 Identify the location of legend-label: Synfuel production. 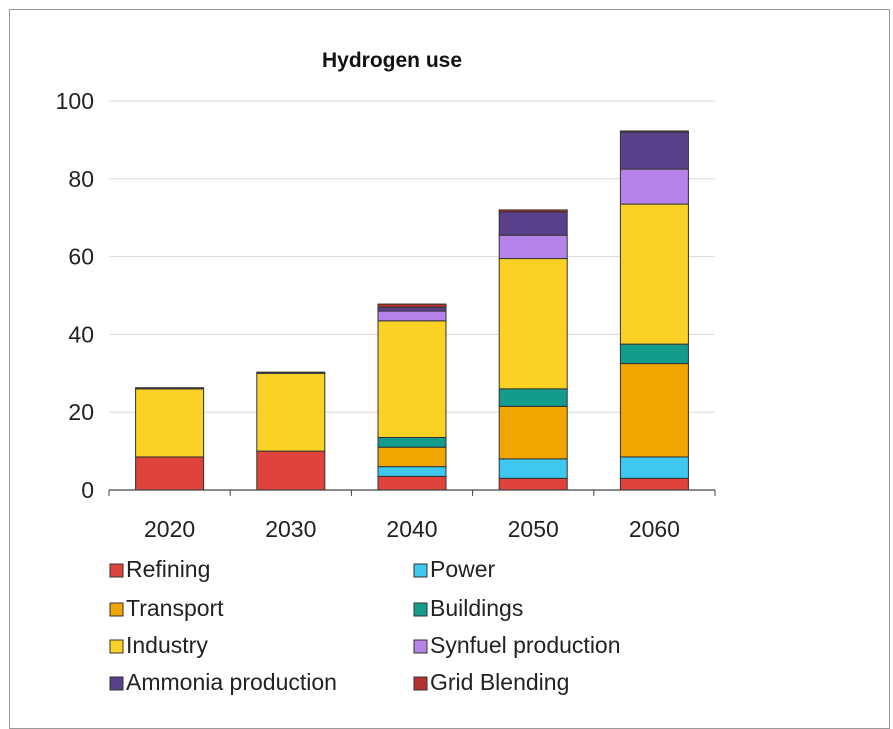
(525, 645).